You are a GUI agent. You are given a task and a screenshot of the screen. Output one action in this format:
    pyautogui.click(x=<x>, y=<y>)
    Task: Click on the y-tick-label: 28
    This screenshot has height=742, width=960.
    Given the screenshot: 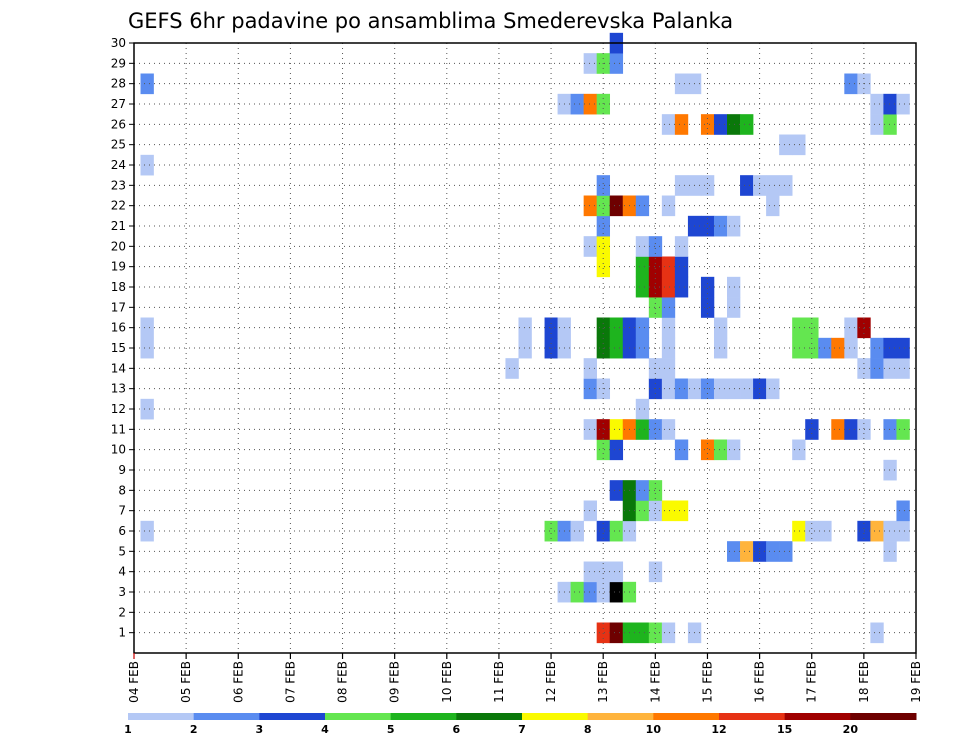 What is the action you would take?
    pyautogui.click(x=118, y=84)
    